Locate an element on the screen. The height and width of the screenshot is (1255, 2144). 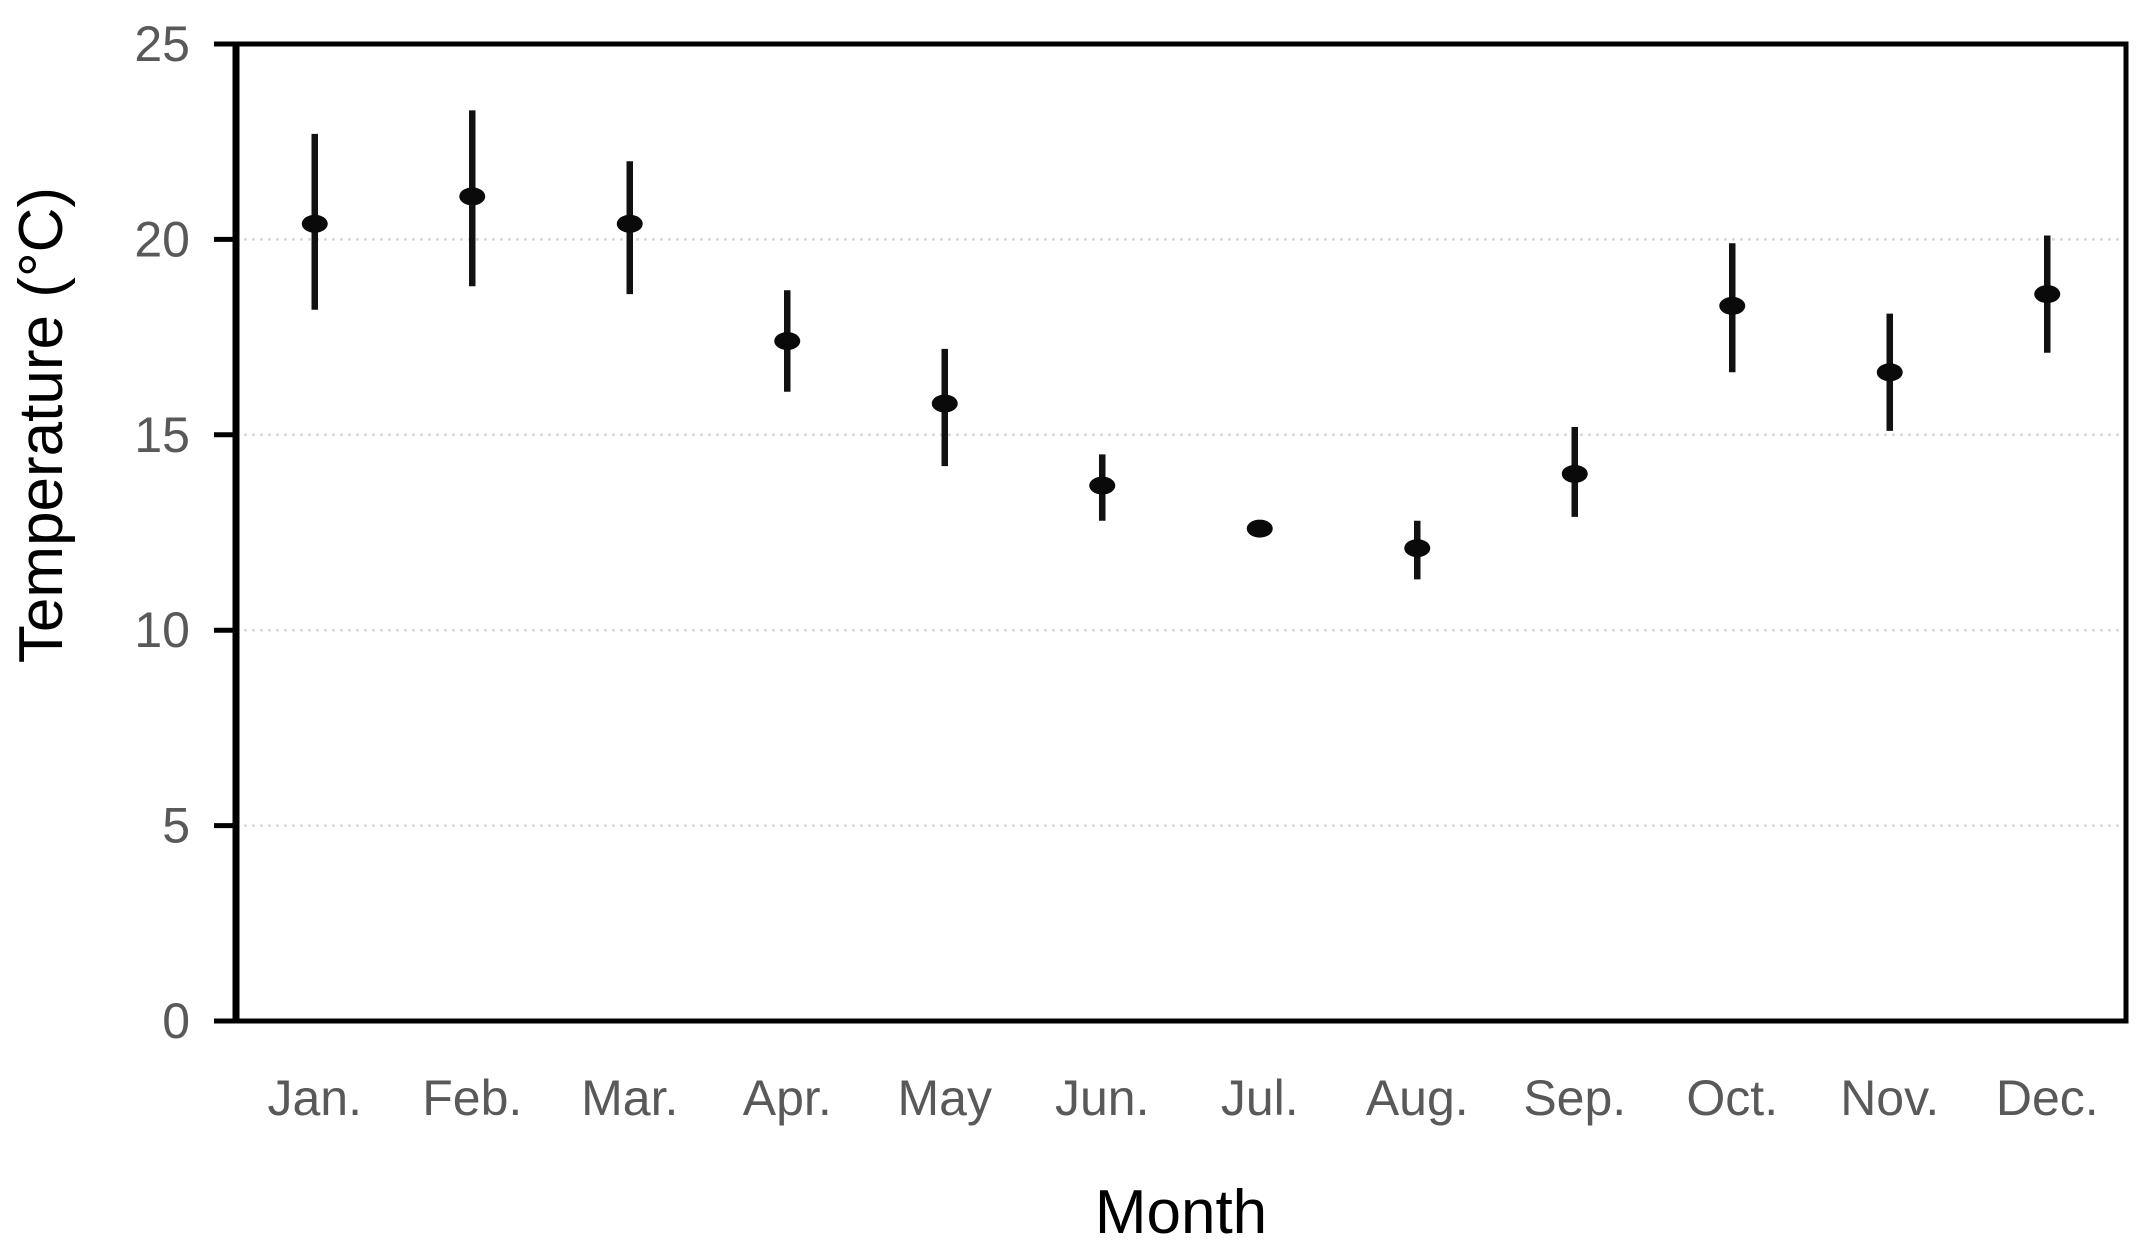
data-point-oct is located at coordinates (1732, 305).